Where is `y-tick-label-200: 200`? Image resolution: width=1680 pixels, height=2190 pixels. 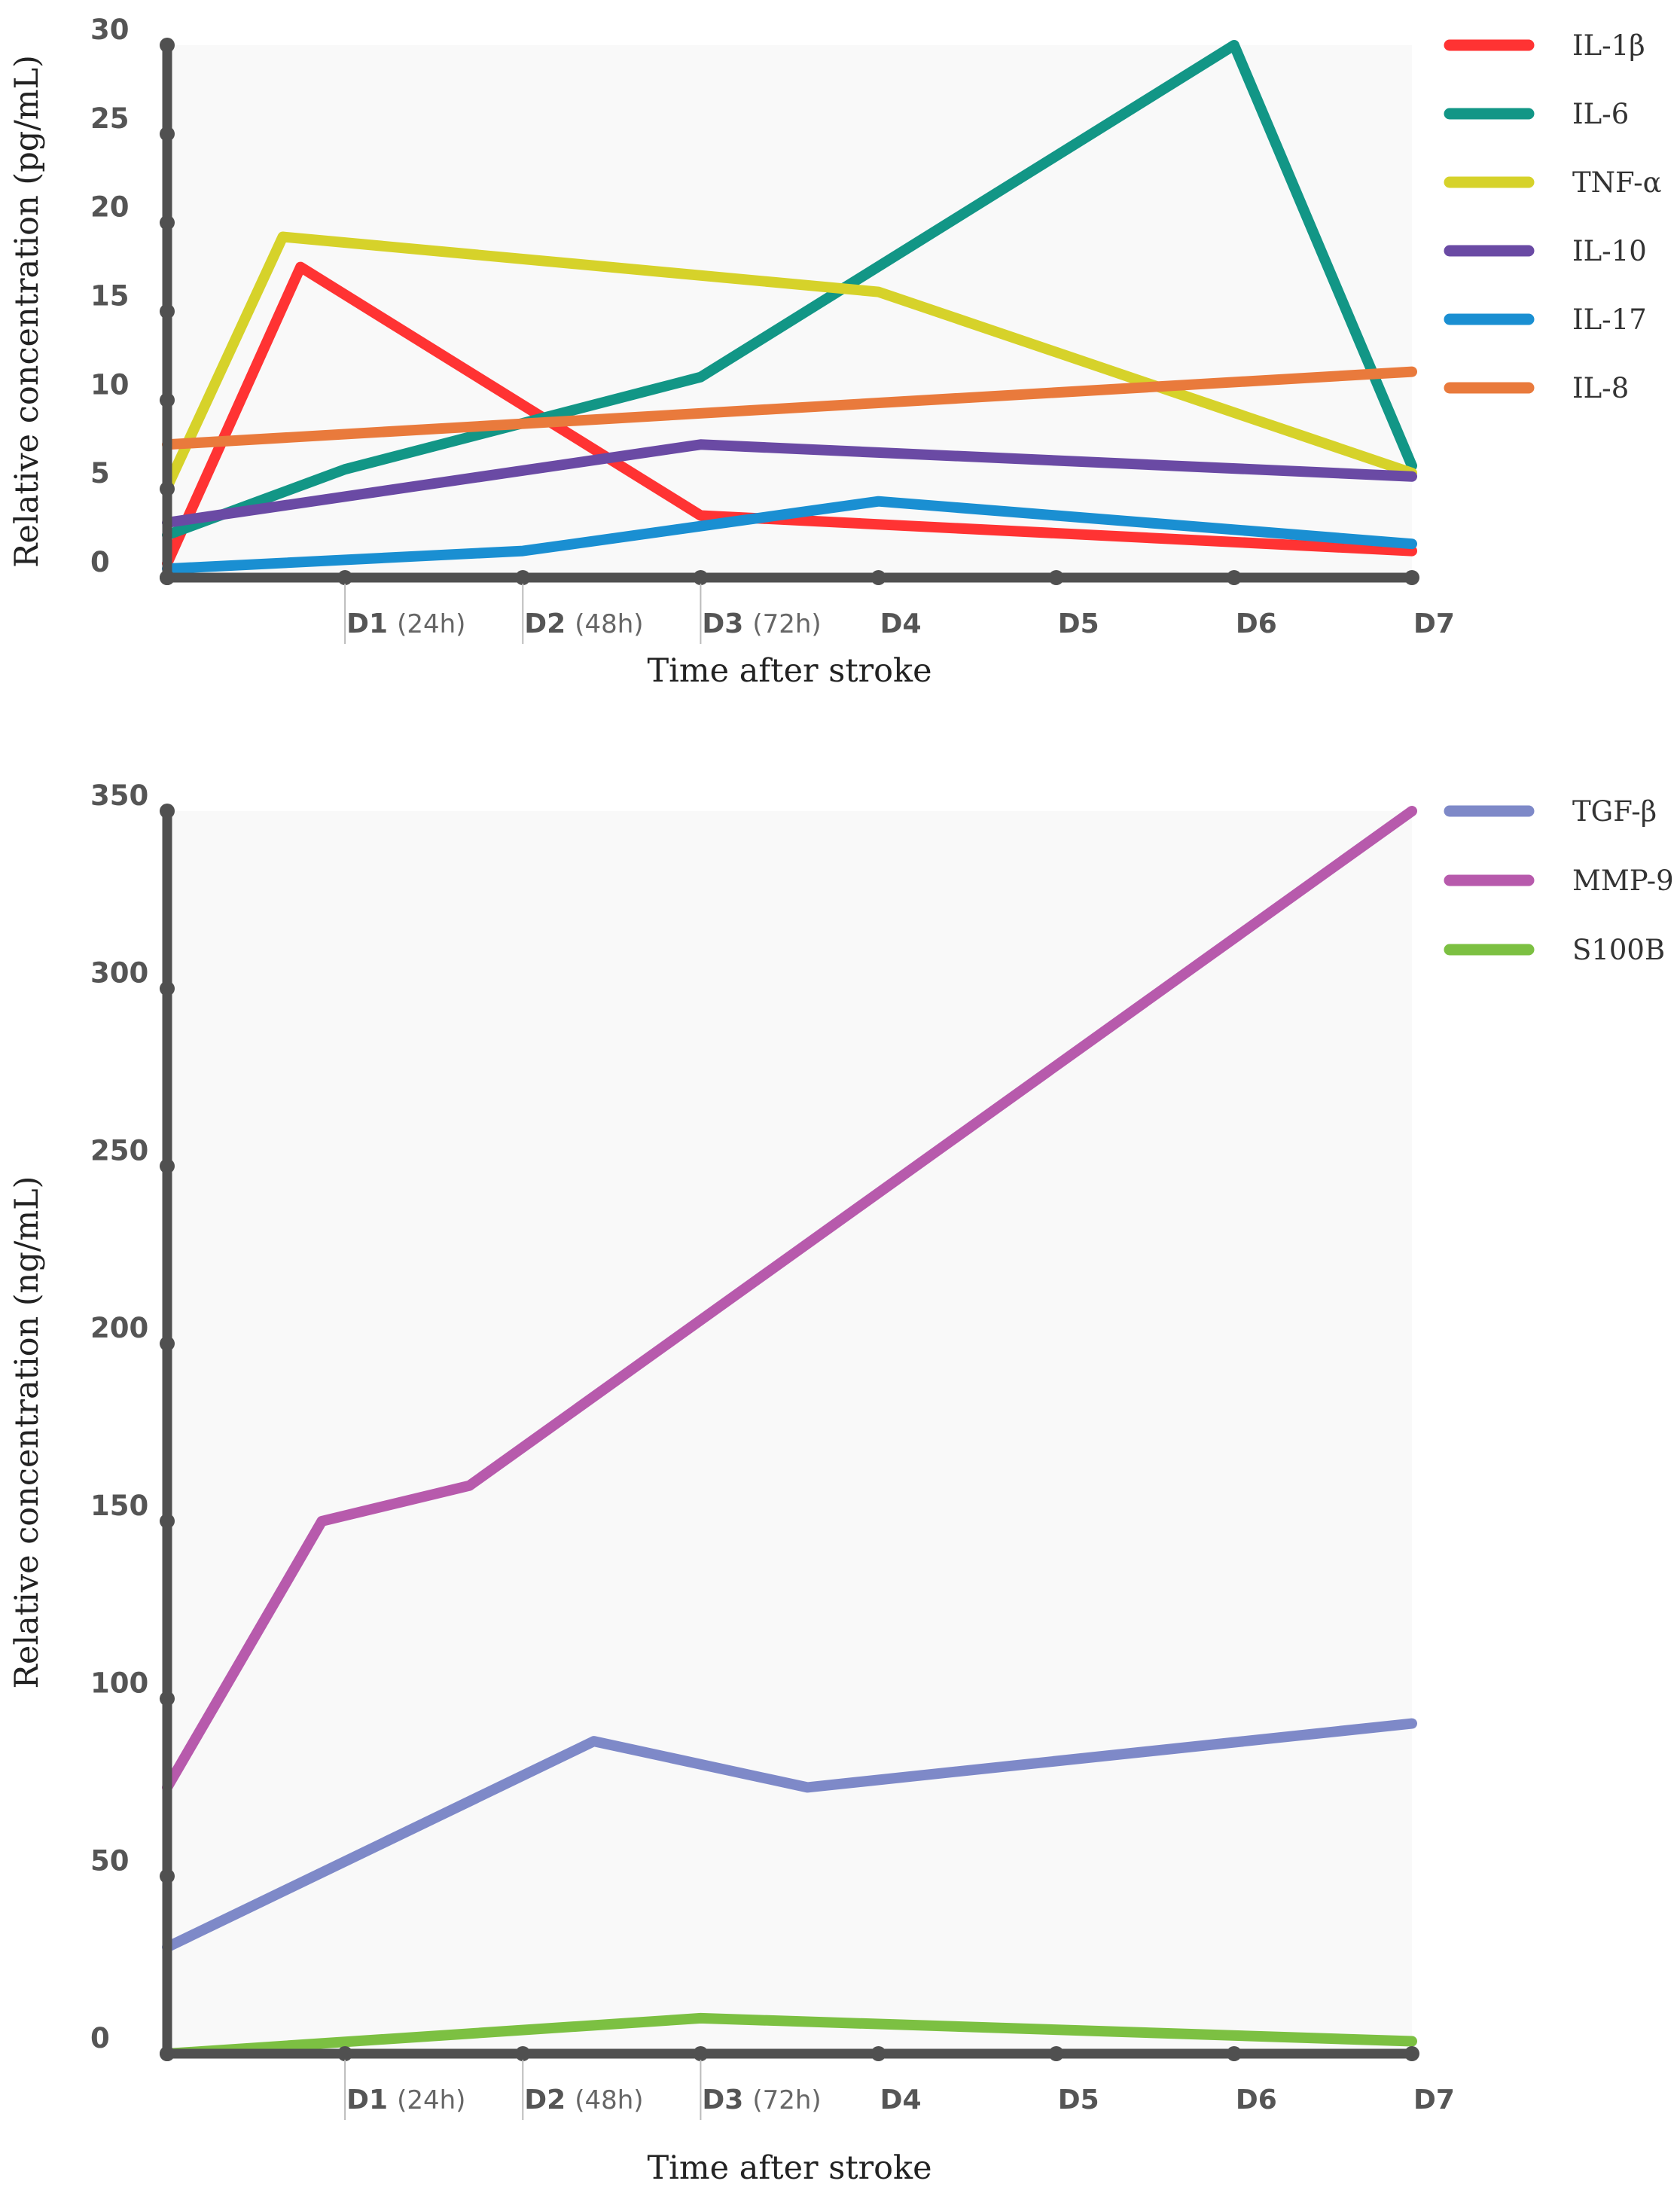
y-tick-label-200: 200 is located at coordinates (119, 1328).